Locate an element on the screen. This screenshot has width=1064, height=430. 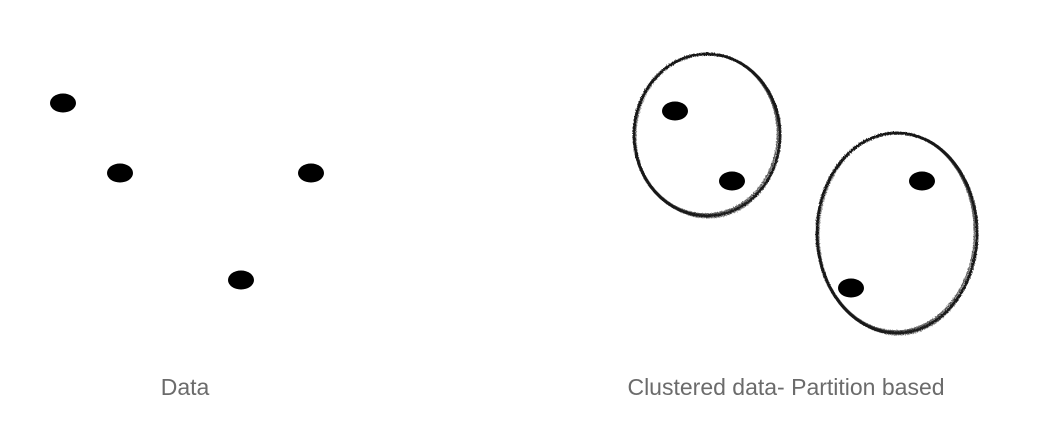
raw-data-caption: Data is located at coordinates (185, 387).